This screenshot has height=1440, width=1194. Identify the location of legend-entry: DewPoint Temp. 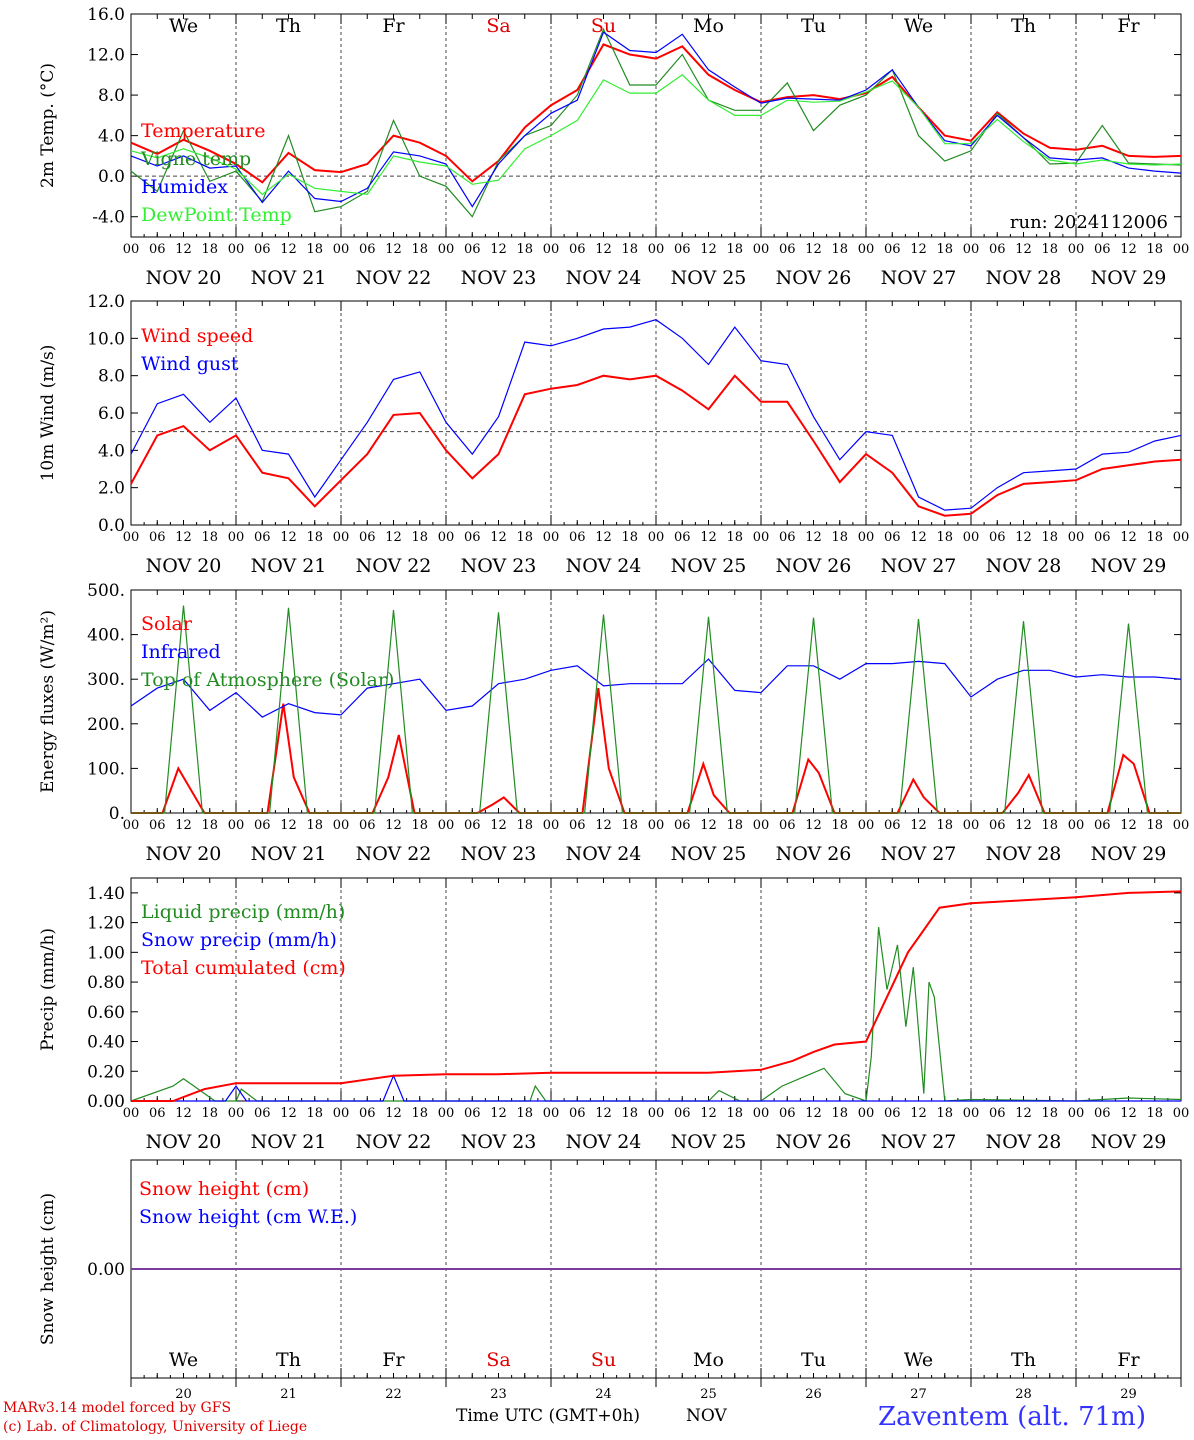
(216, 215).